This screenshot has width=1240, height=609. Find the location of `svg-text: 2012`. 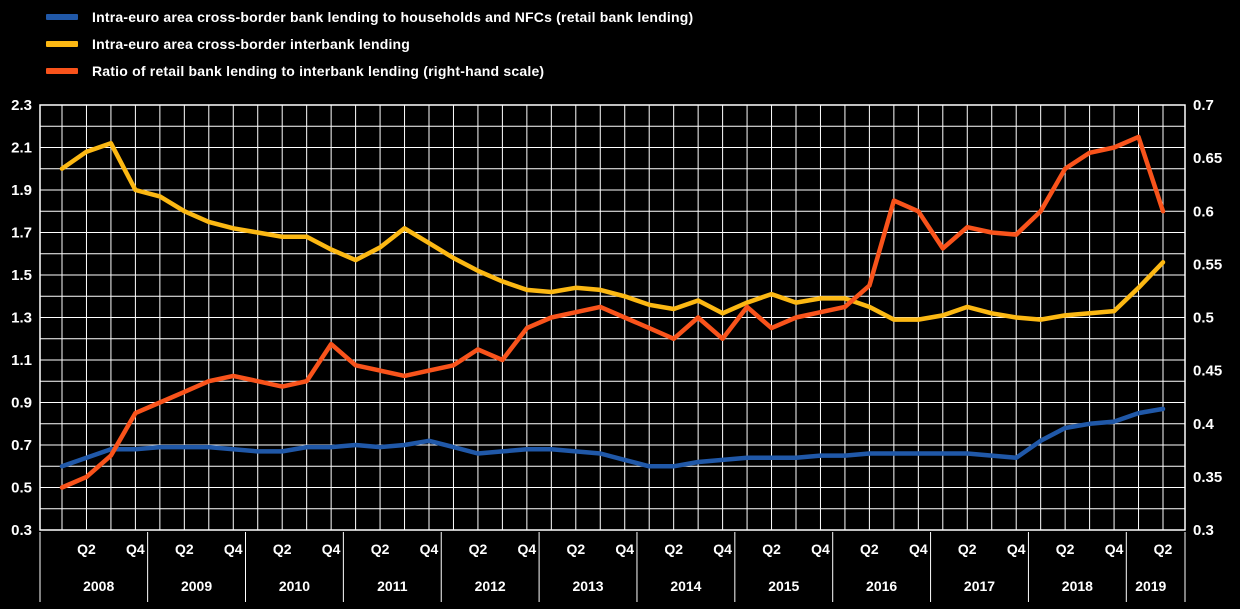

svg-text: 2012 is located at coordinates (490, 586).